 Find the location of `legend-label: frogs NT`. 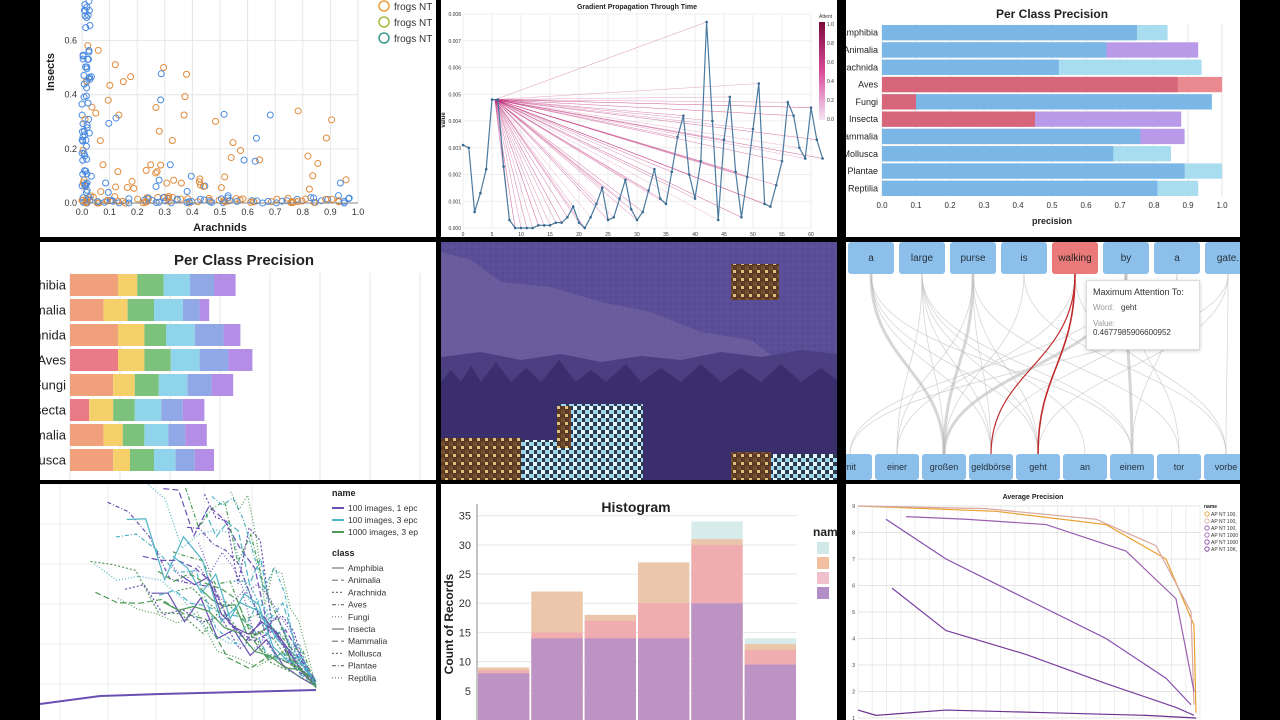

legend-label: frogs NT is located at coordinates (413, 23).